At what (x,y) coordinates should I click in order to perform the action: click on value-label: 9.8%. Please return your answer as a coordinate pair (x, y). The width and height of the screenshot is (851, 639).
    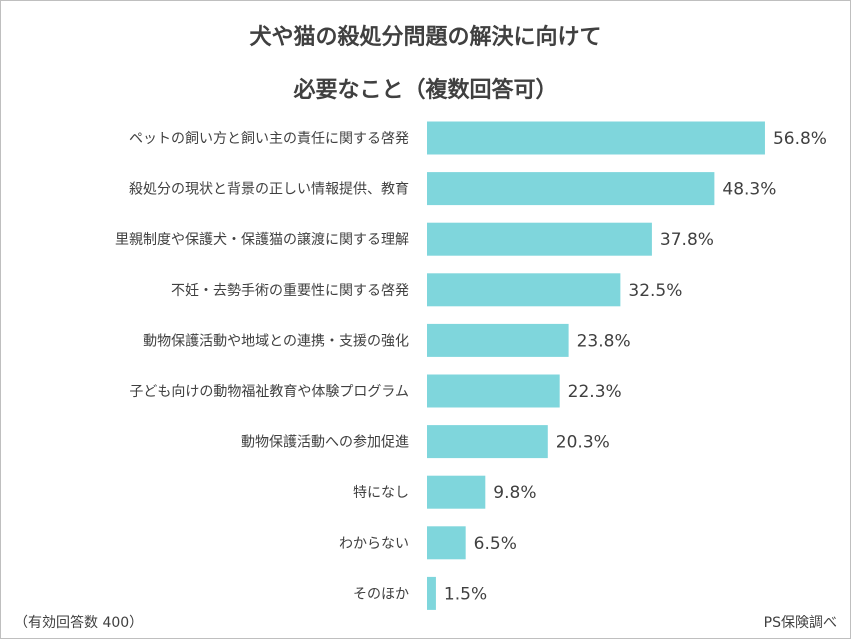
    Looking at the image, I should click on (514, 493).